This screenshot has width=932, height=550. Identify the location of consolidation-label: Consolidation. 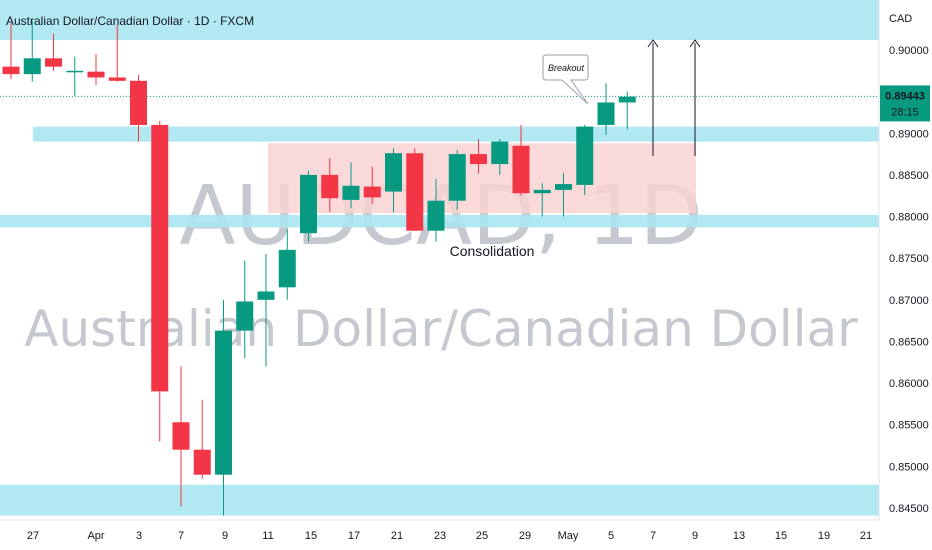
(492, 251).